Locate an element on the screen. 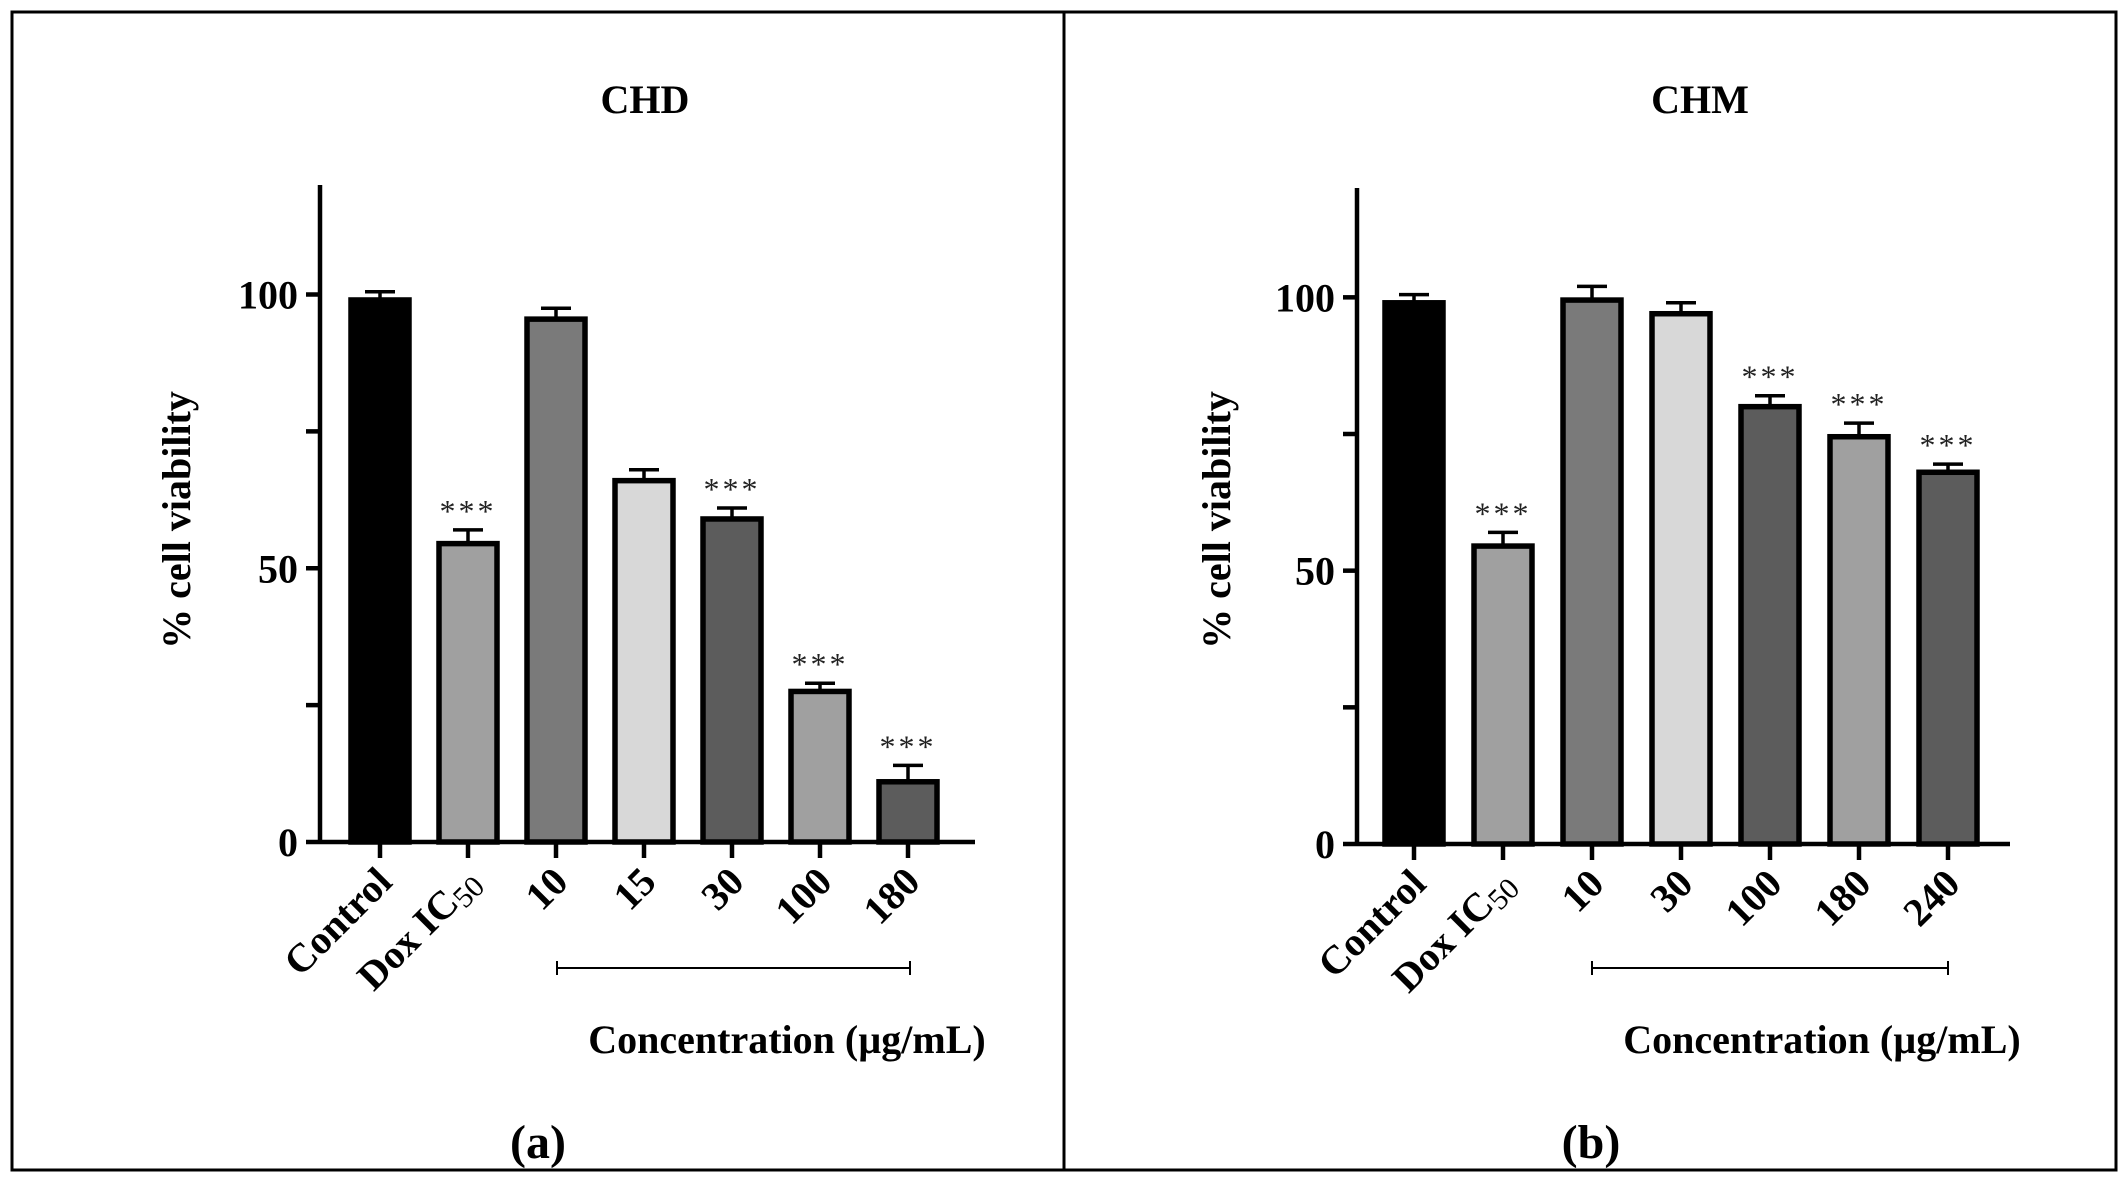 The image size is (2128, 1189). panel-a-x-tick-label-subscript-1: 50 is located at coordinates (469, 892).